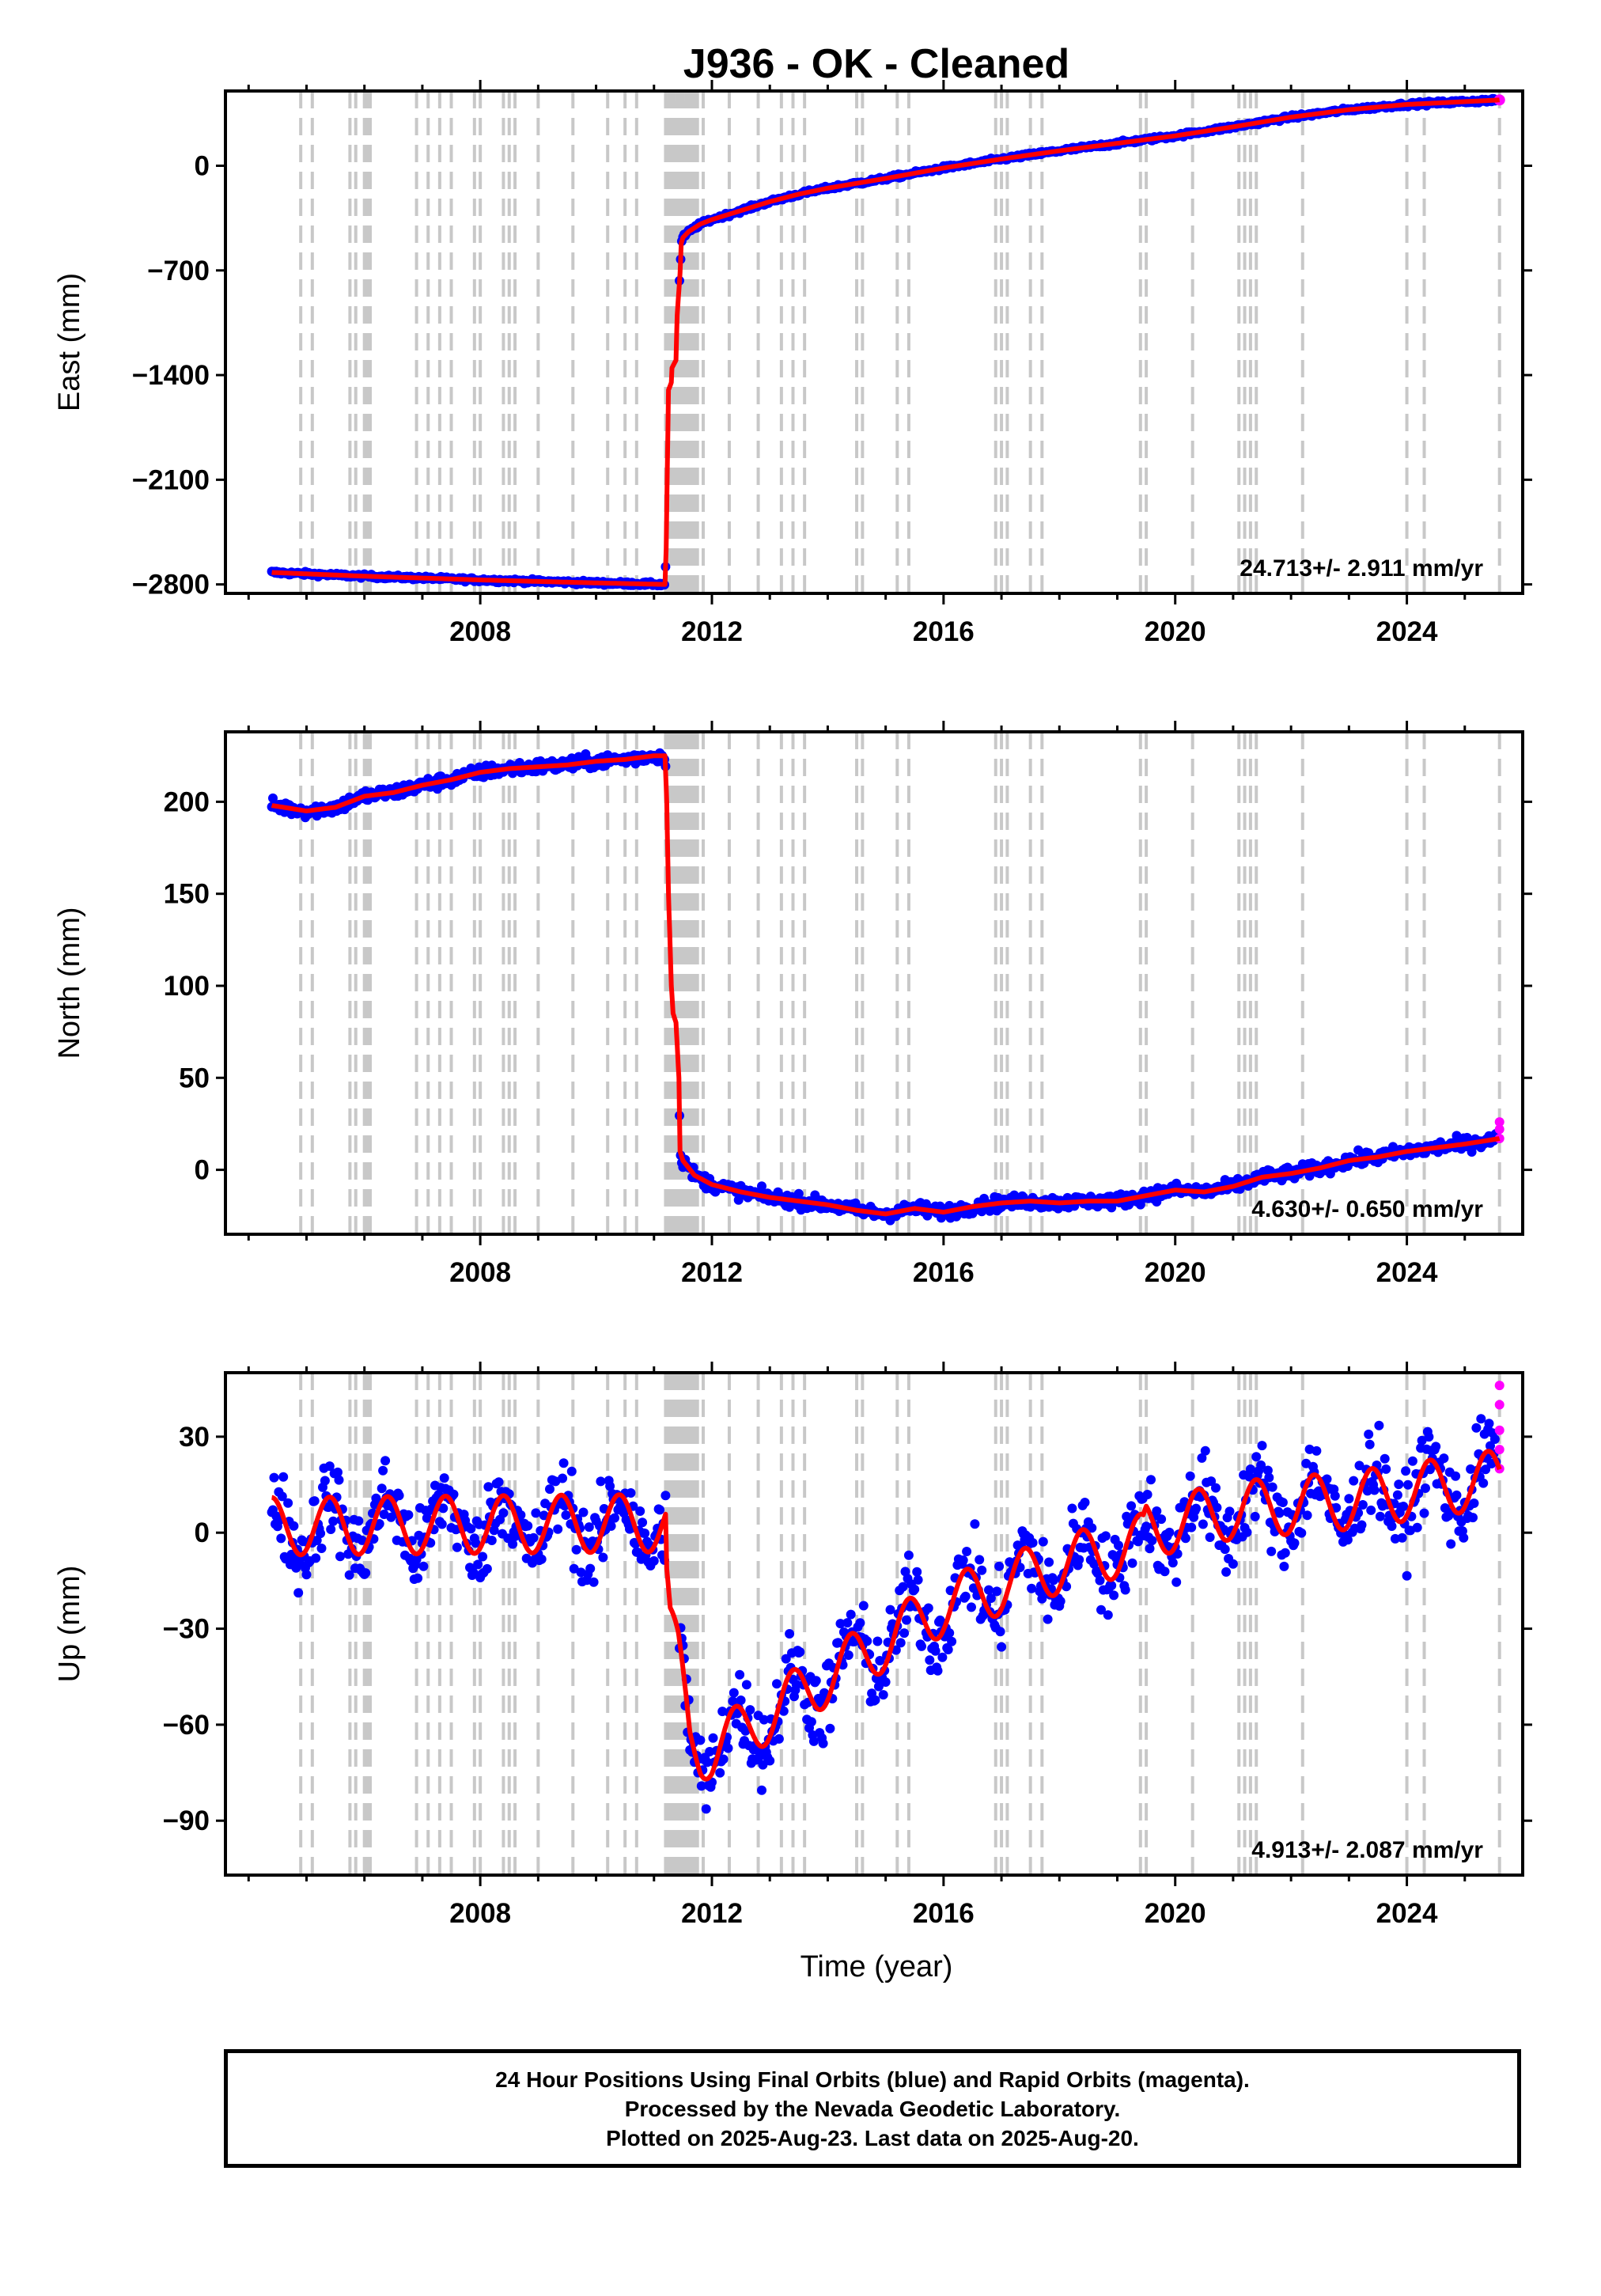 This screenshot has width=1601, height=2296. Describe the element at coordinates (186, 1821) in the screenshot. I see `y-tick-label: −90` at that location.